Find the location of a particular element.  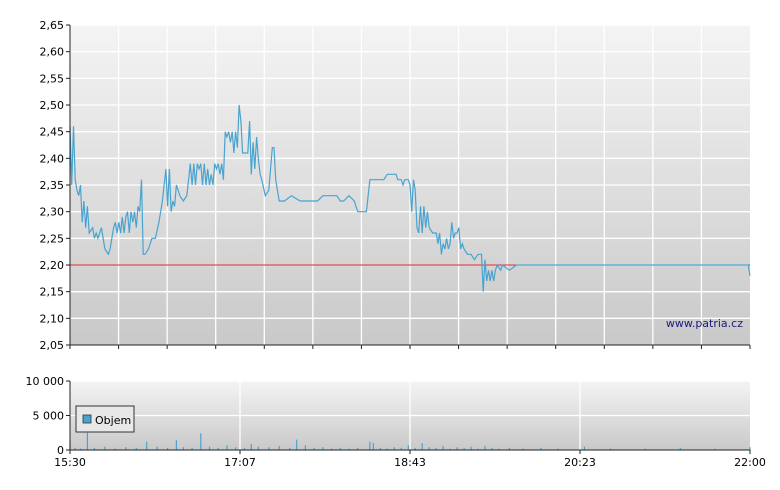

legend-label: Objem is located at coordinates (113, 420).